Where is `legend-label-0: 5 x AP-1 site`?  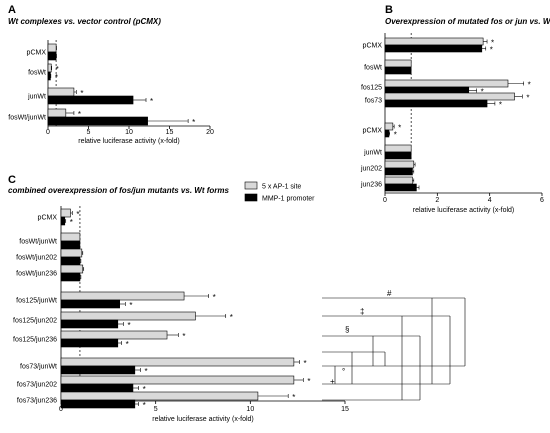 legend-label-0: 5 x AP-1 site is located at coordinates (281, 187).